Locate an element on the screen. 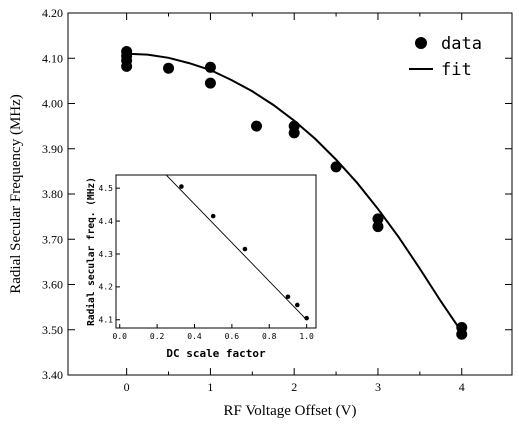 This screenshot has height=425, width=519. inset-y-axis-label: Radial secular freq. (MHz) is located at coordinates (91, 251).